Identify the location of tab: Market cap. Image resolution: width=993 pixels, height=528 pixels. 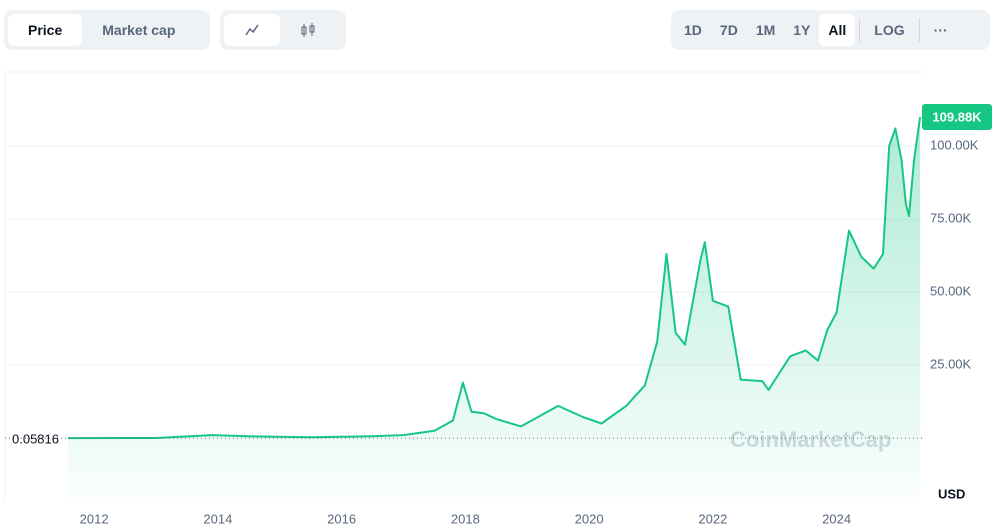
(139, 30).